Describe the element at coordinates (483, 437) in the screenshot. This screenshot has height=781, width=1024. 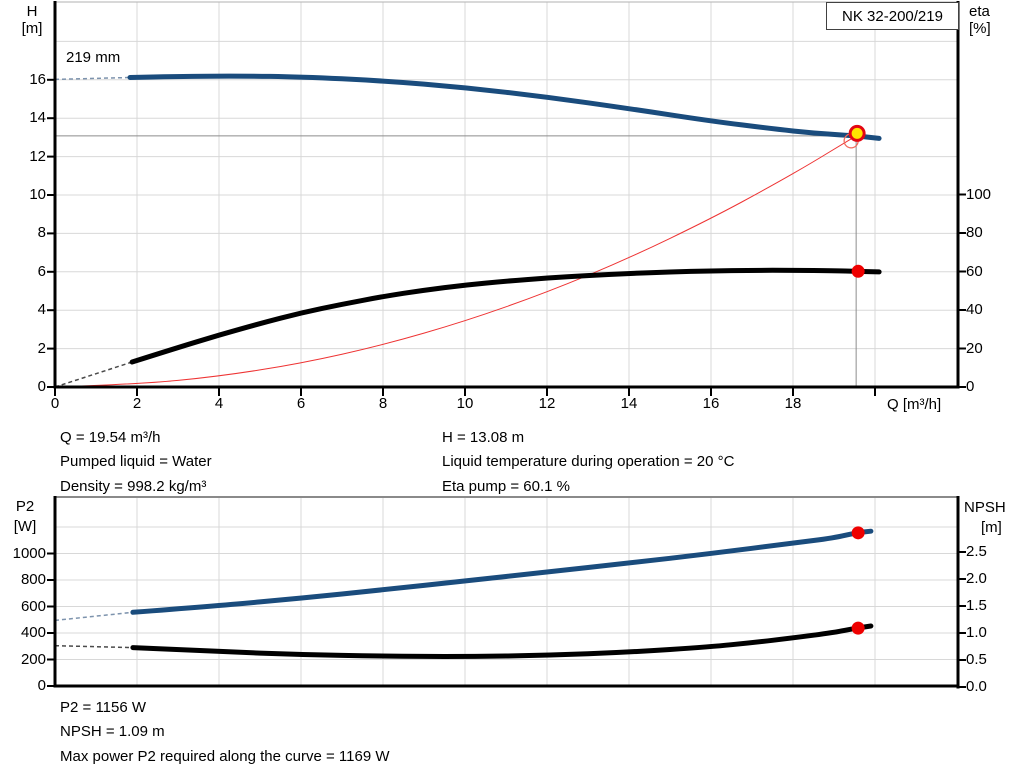
I see `info-head: H = 13.08 m` at that location.